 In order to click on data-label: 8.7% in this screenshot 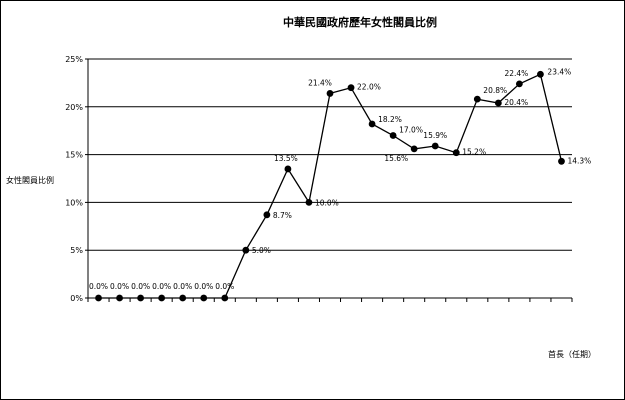, I will do `click(282, 215)`.